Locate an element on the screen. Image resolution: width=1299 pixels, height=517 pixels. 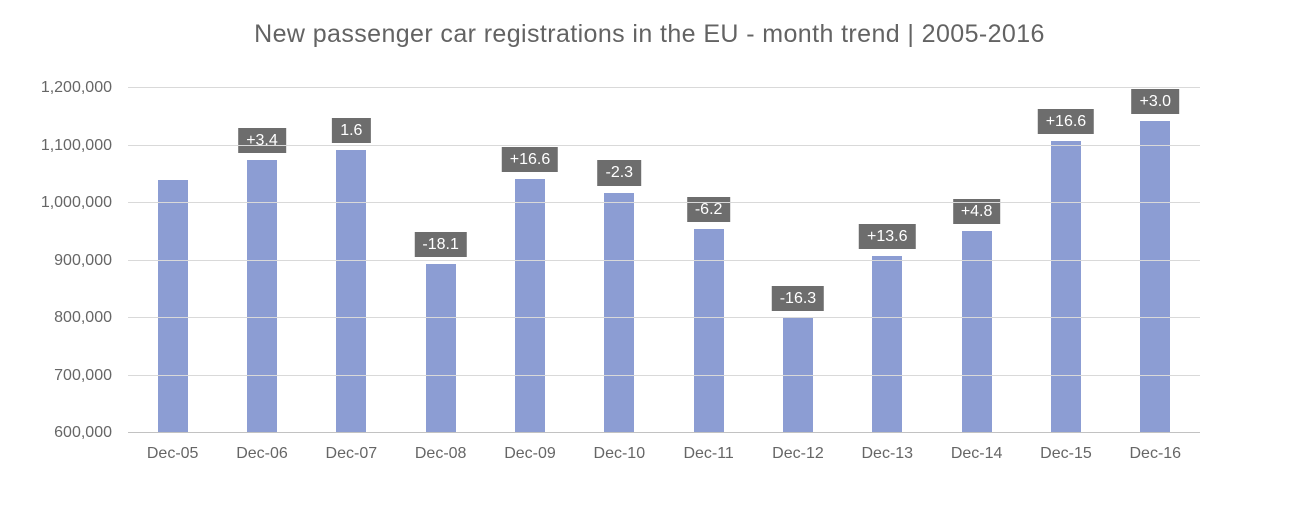
x-tick-label: Dec-05 is located at coordinates (172, 453).